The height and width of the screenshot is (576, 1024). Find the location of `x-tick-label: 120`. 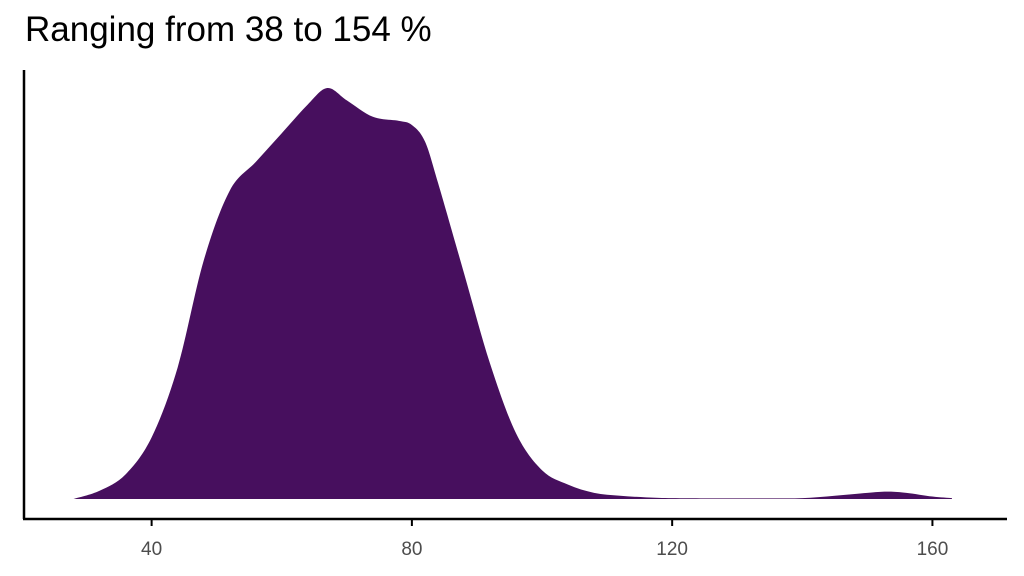

x-tick-label: 120 is located at coordinates (672, 549).